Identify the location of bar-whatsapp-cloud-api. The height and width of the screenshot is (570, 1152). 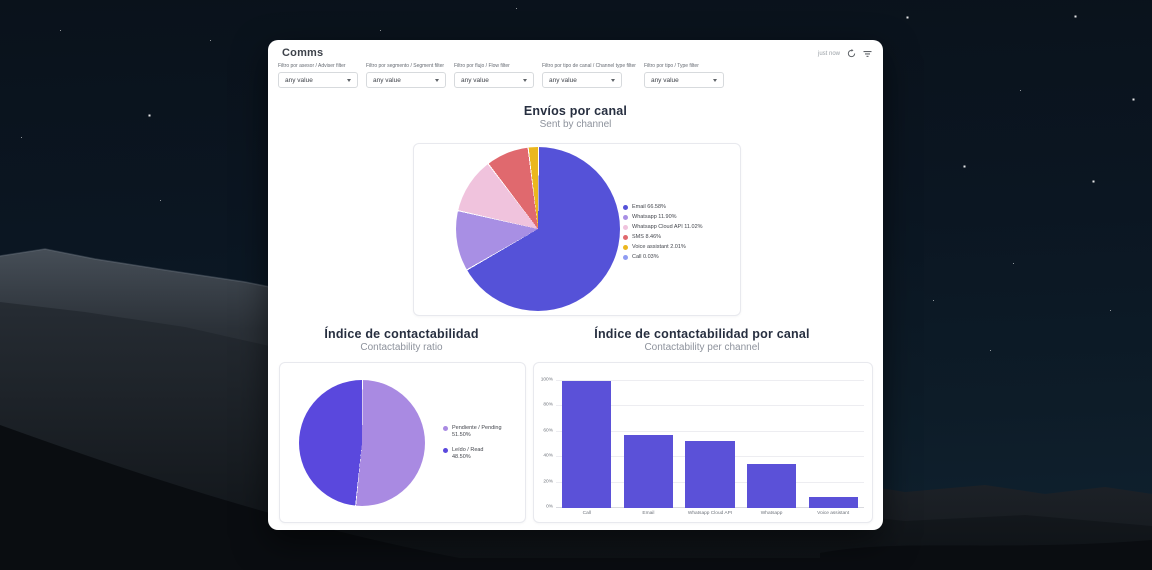
(710, 474).